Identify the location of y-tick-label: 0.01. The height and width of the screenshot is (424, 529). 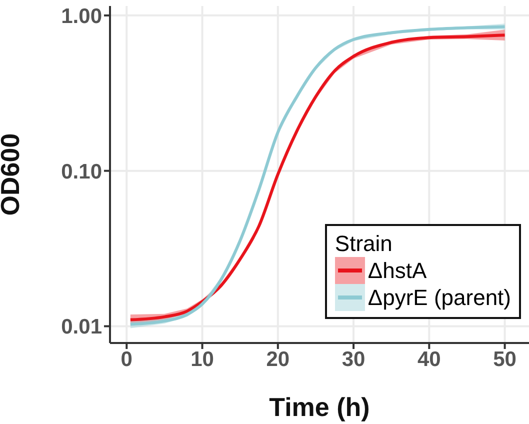
(81, 327).